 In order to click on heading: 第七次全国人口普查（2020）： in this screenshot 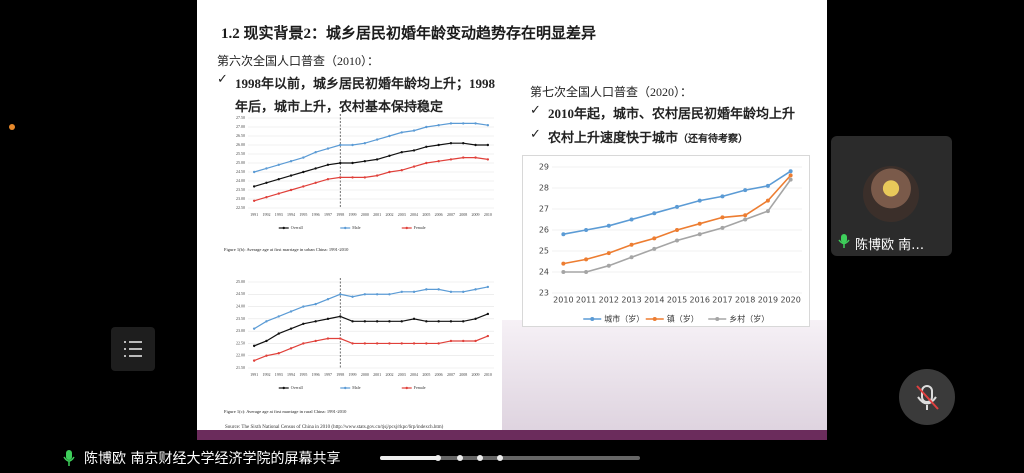, I will do `click(611, 92)`.